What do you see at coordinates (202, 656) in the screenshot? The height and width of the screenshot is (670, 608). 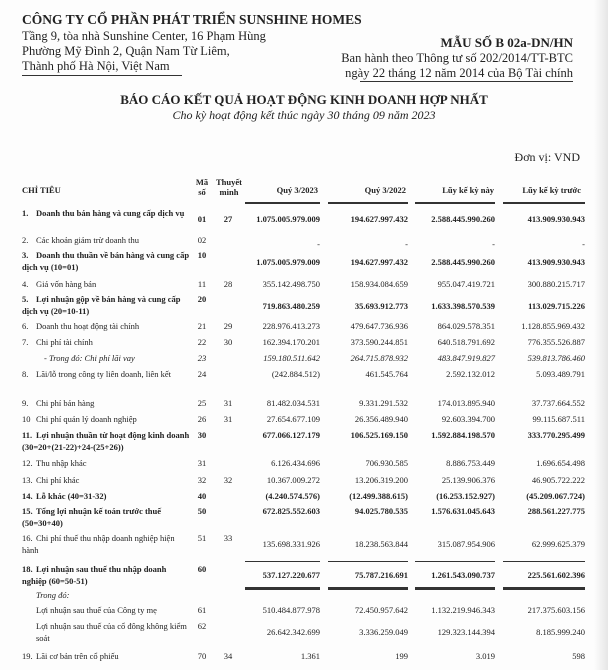 I see `row-code: 70` at bounding box center [202, 656].